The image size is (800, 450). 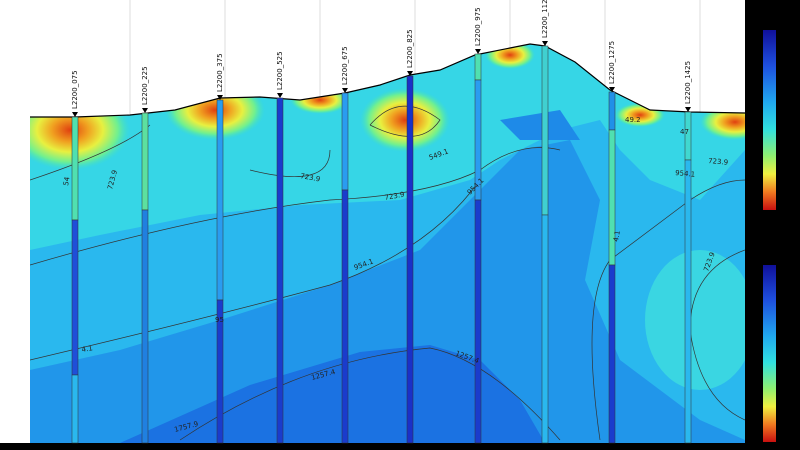 I want to click on contour-label: 954.1, so click(x=685, y=174).